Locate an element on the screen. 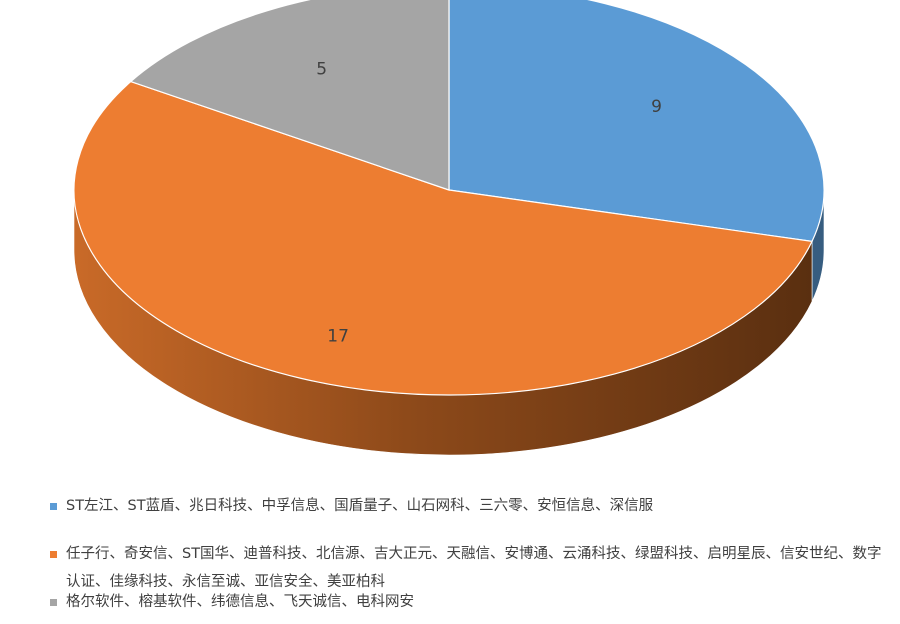 The height and width of the screenshot is (624, 900). data-label: 17 is located at coordinates (338, 336).